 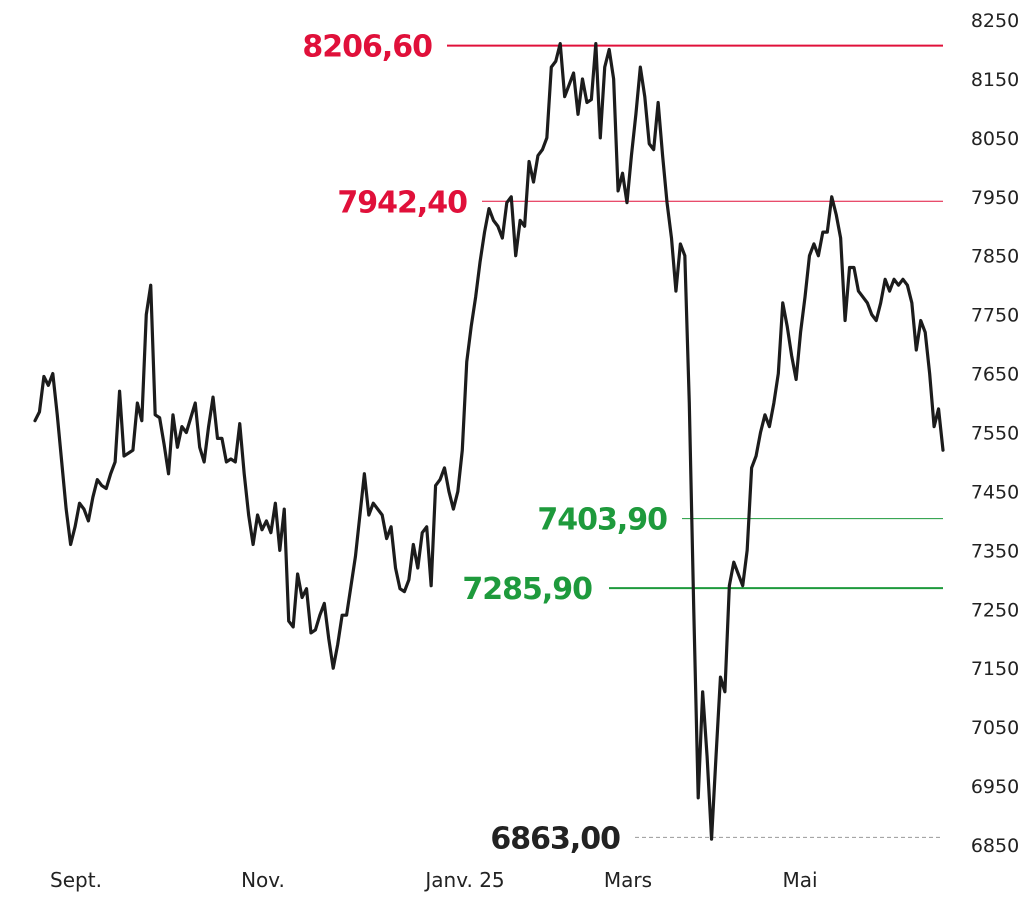 I want to click on y-tick-label: 7050, so click(x=995, y=728).